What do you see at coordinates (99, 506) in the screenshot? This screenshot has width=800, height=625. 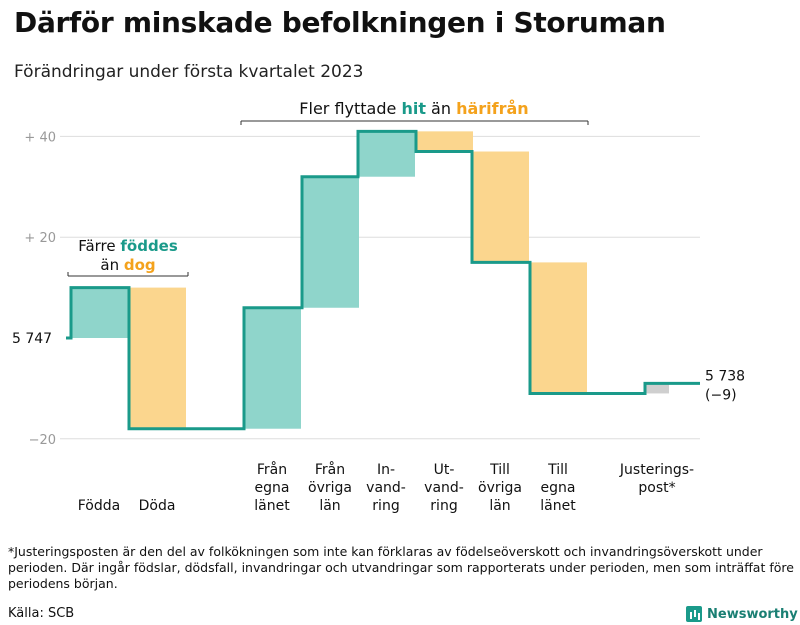 I see `category-label: Födda` at bounding box center [99, 506].